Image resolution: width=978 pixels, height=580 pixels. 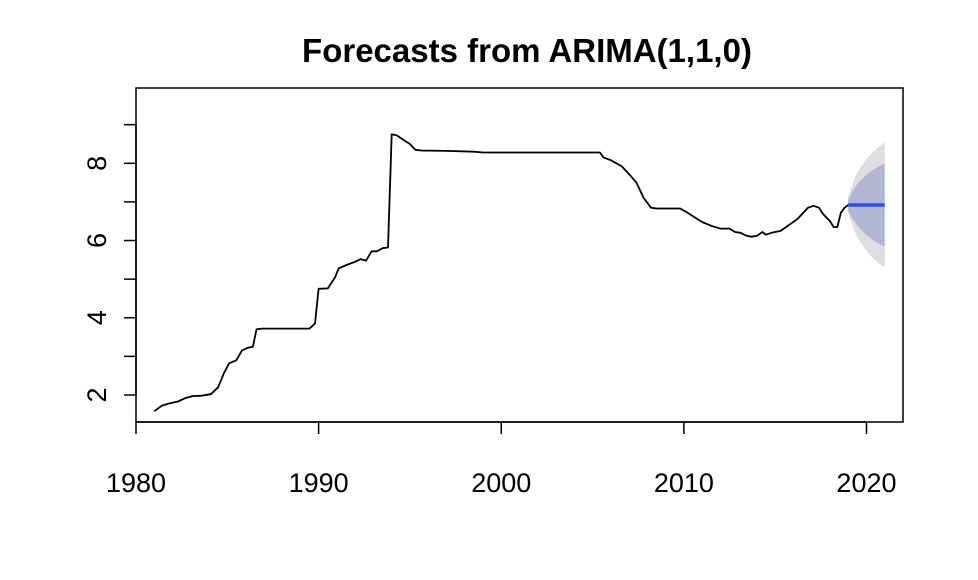 I want to click on chart-title: Forecasts from ARIMA(1,1,0), so click(x=527, y=50).